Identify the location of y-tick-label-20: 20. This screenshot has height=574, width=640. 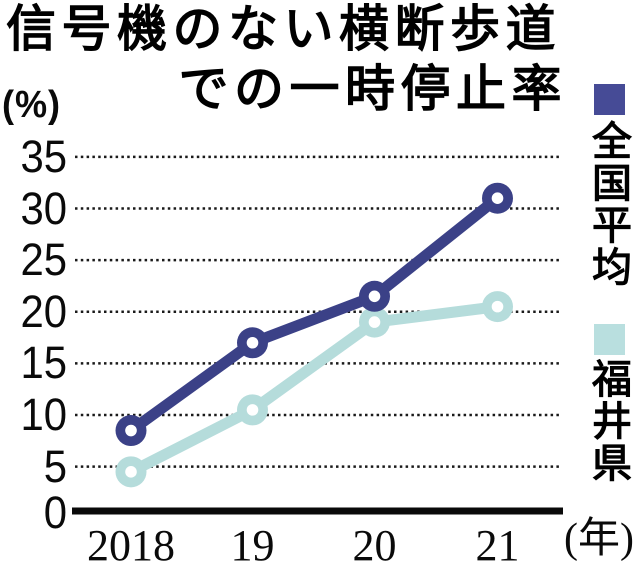
(44, 311).